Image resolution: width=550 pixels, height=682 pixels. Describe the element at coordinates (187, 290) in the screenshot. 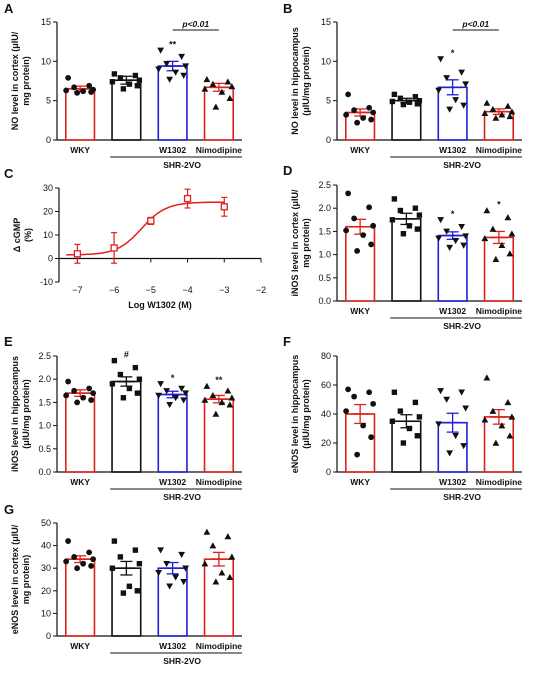

I see `x-tick-label: −4` at that location.